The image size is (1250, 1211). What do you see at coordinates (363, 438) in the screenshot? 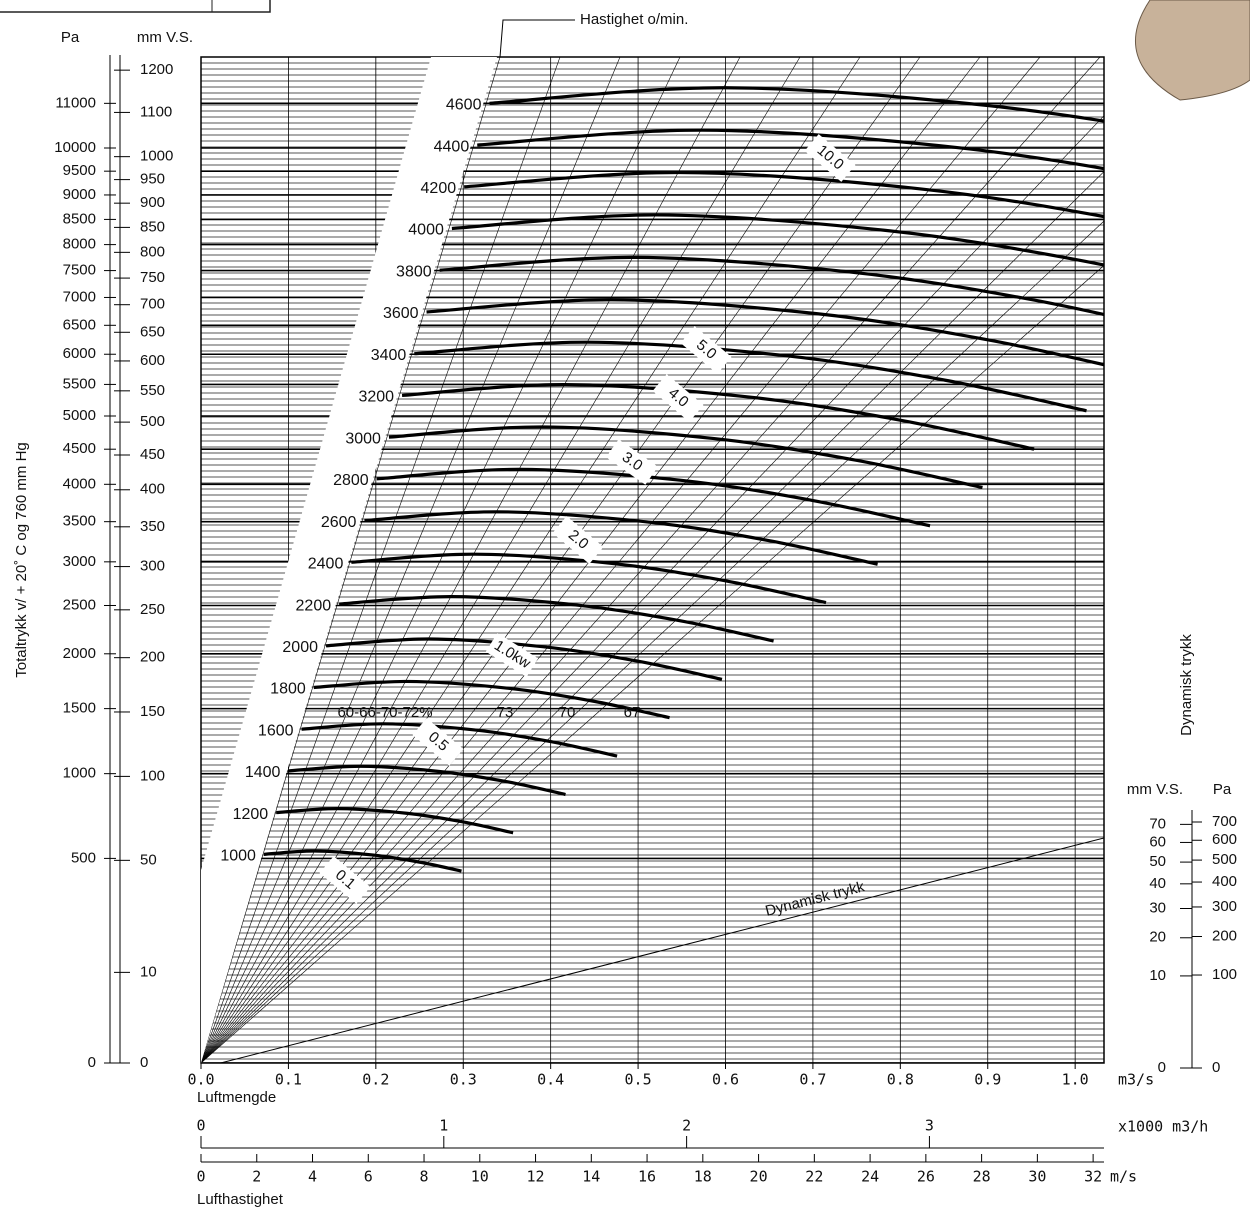
I see `speed-label: 3000` at bounding box center [363, 438].